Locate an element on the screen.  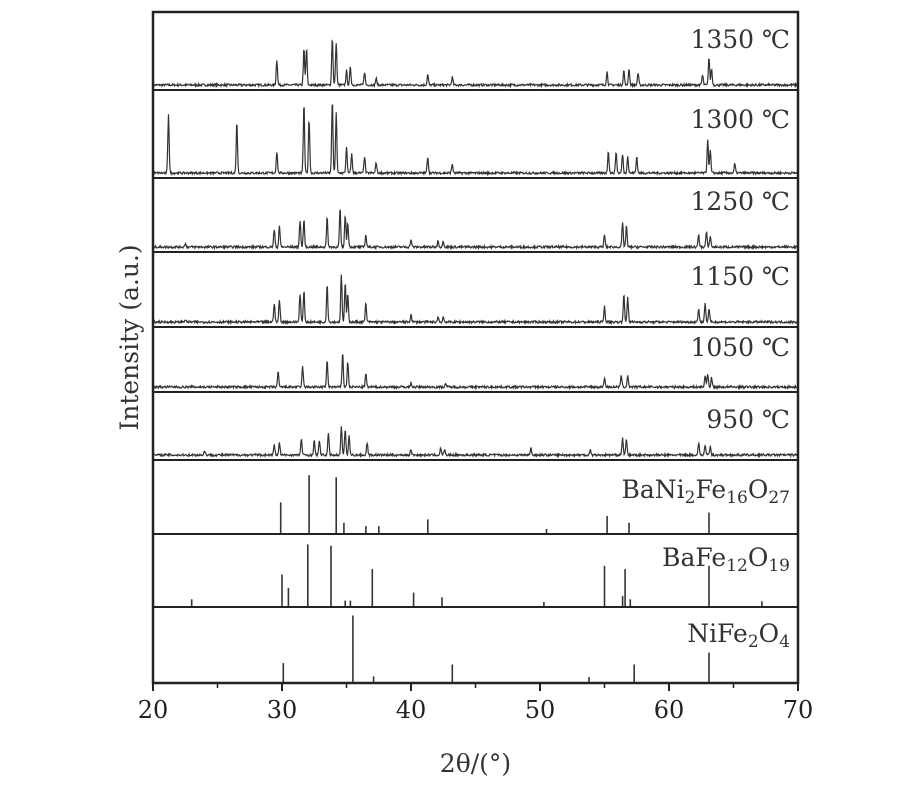
x-tick-label: 40 is located at coordinates (411, 710).